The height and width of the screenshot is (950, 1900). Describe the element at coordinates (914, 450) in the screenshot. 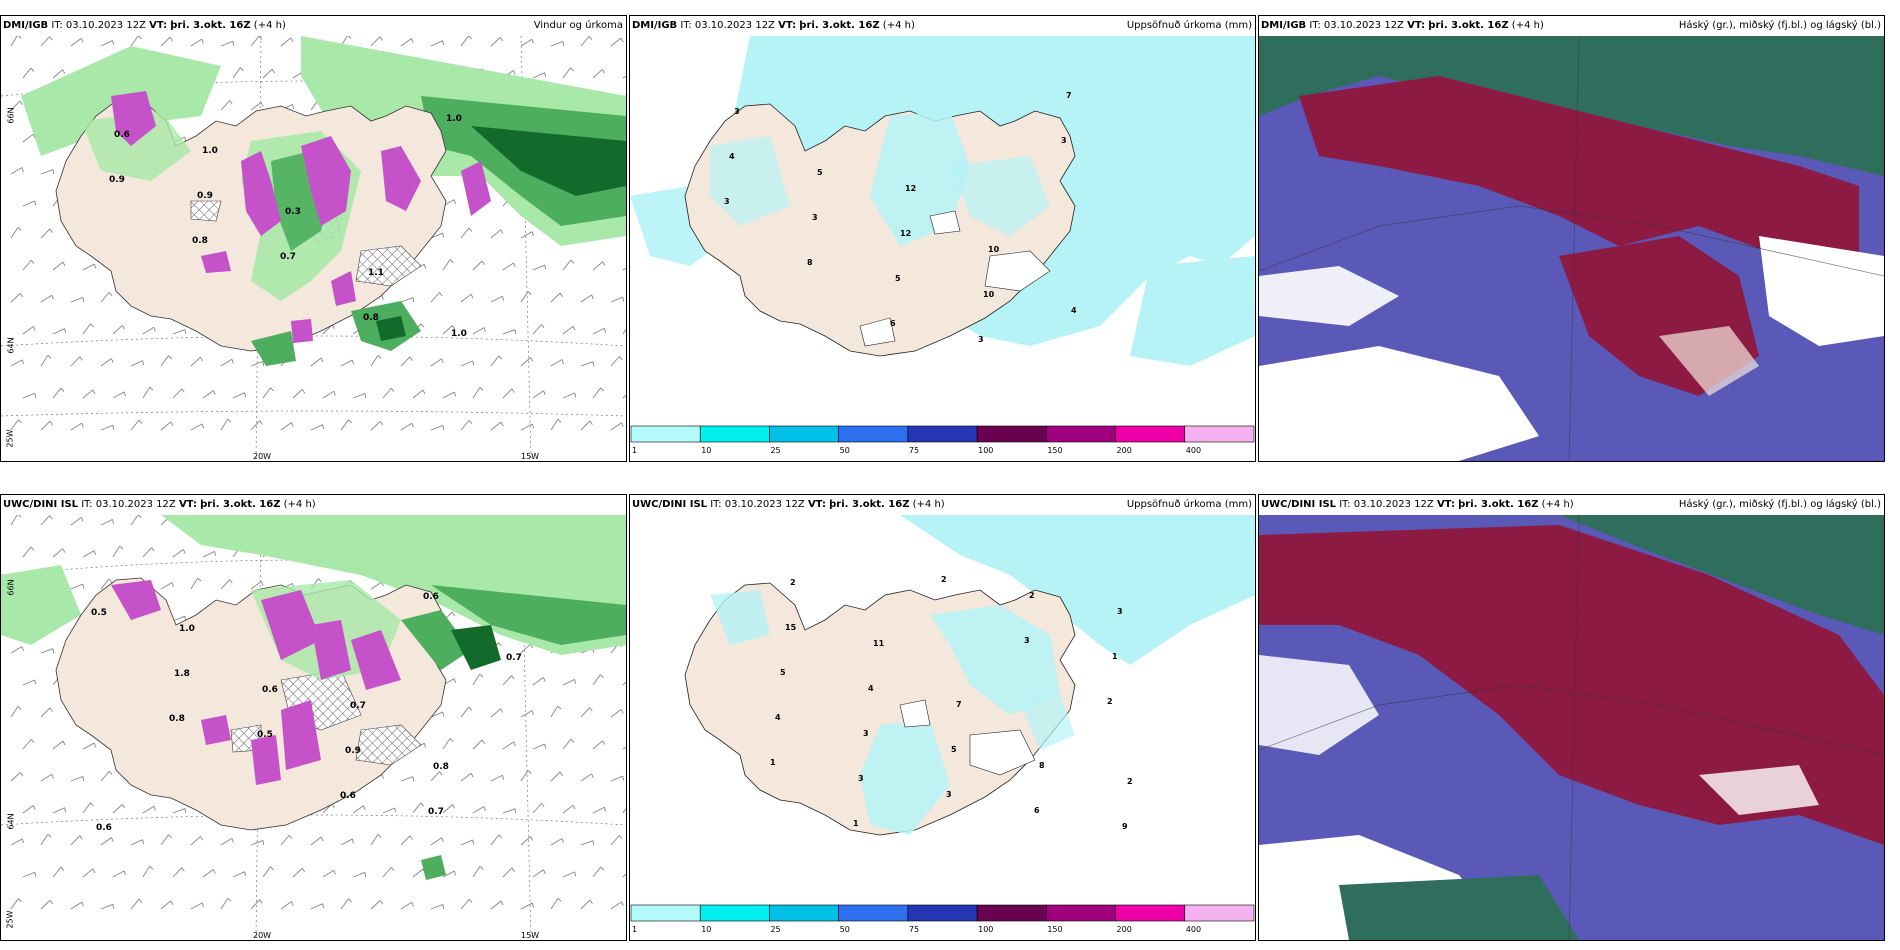

I see `colorbar-tick-label: 75` at that location.